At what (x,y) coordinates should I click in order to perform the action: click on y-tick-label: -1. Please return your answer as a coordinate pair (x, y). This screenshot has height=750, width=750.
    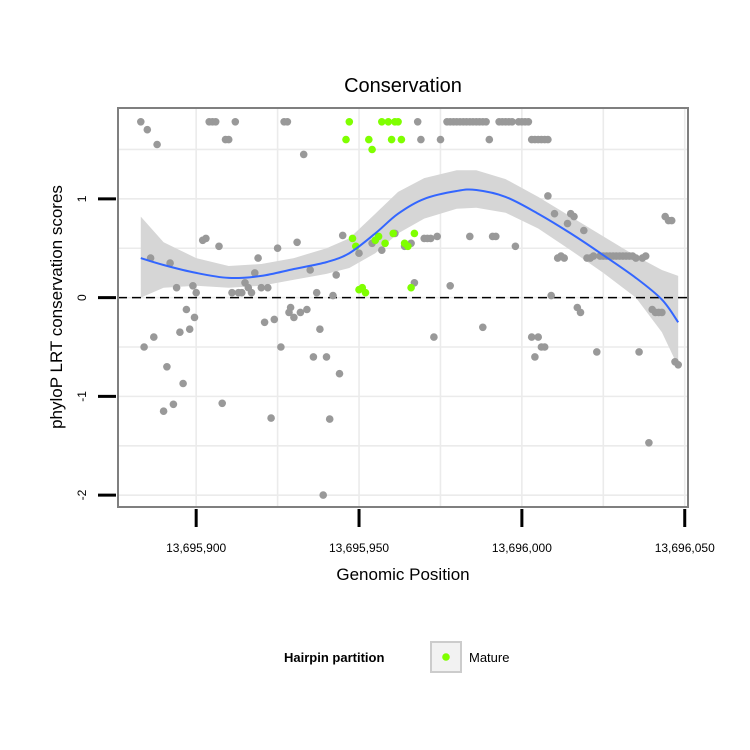
    Looking at the image, I should click on (82, 396).